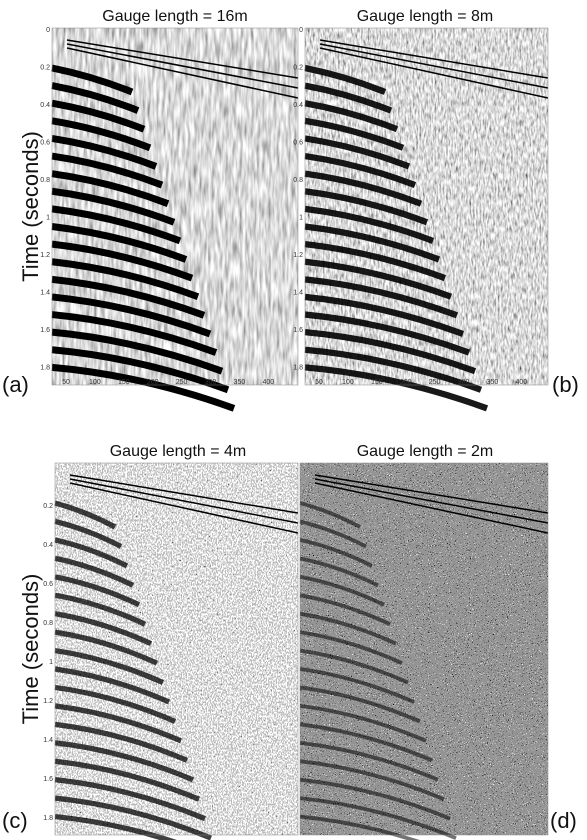  I want to click on panel-title: Gauge length = 8m, so click(425, 16).